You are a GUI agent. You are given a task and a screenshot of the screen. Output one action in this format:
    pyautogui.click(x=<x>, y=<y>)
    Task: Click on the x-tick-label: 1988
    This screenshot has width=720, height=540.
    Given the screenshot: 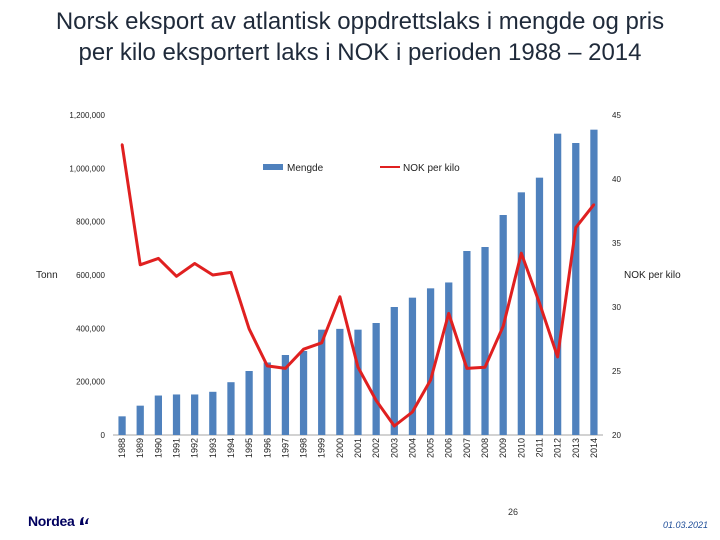 What is the action you would take?
    pyautogui.click(x=122, y=448)
    